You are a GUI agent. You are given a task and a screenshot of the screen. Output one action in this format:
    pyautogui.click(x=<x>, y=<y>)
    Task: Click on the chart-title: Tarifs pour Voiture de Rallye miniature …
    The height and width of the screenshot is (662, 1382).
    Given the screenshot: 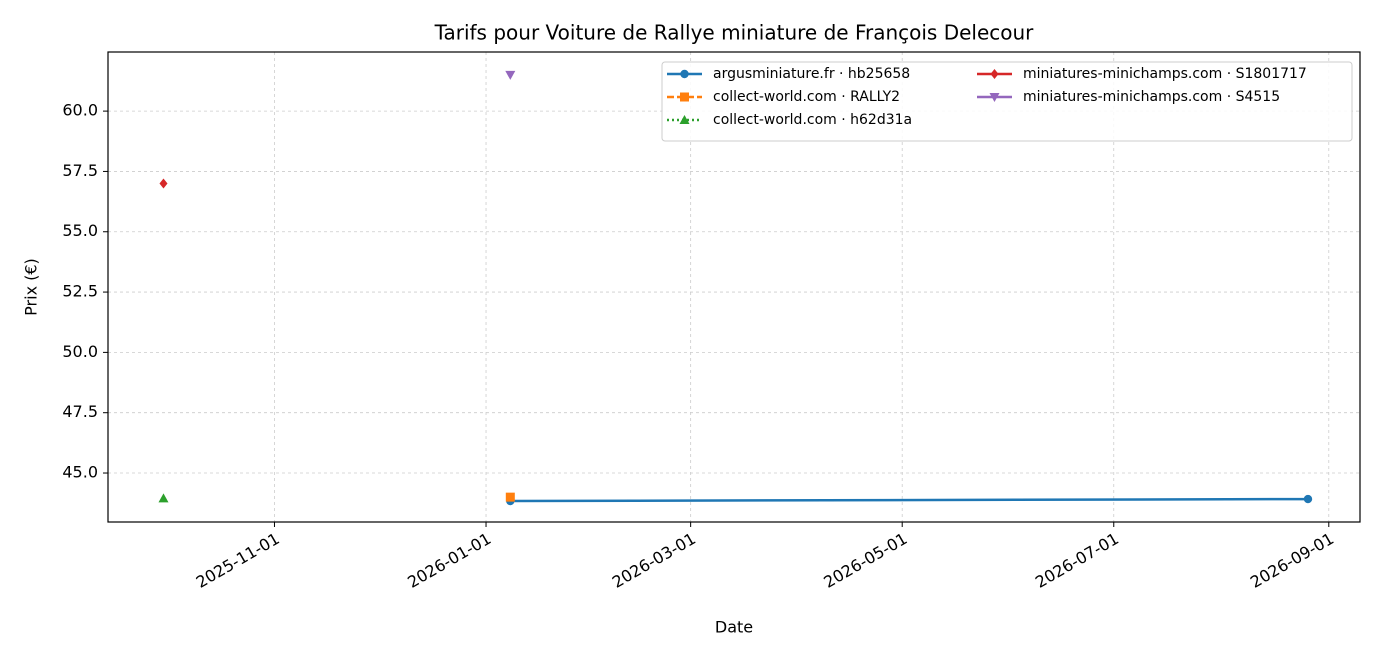 What is the action you would take?
    pyautogui.click(x=734, y=33)
    